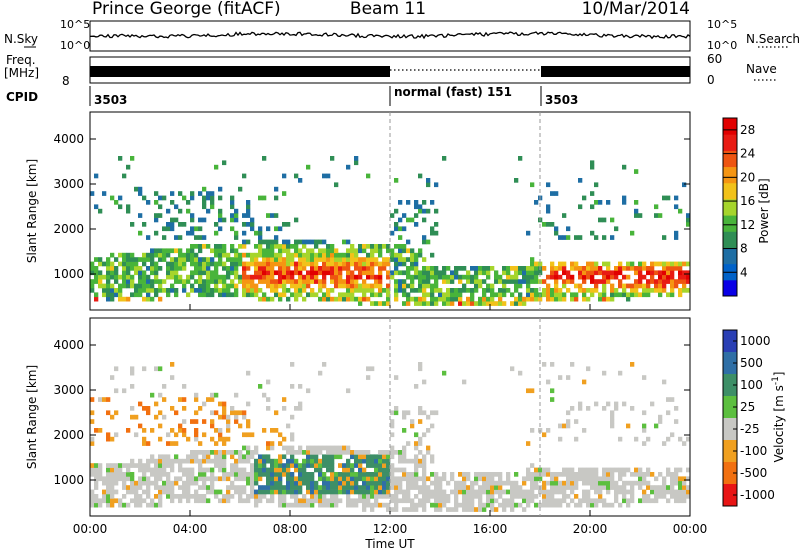 This screenshot has width=800, height=554. What do you see at coordinates (561, 100) in the screenshot?
I see `cpid-segment-3: 3503` at bounding box center [561, 100].